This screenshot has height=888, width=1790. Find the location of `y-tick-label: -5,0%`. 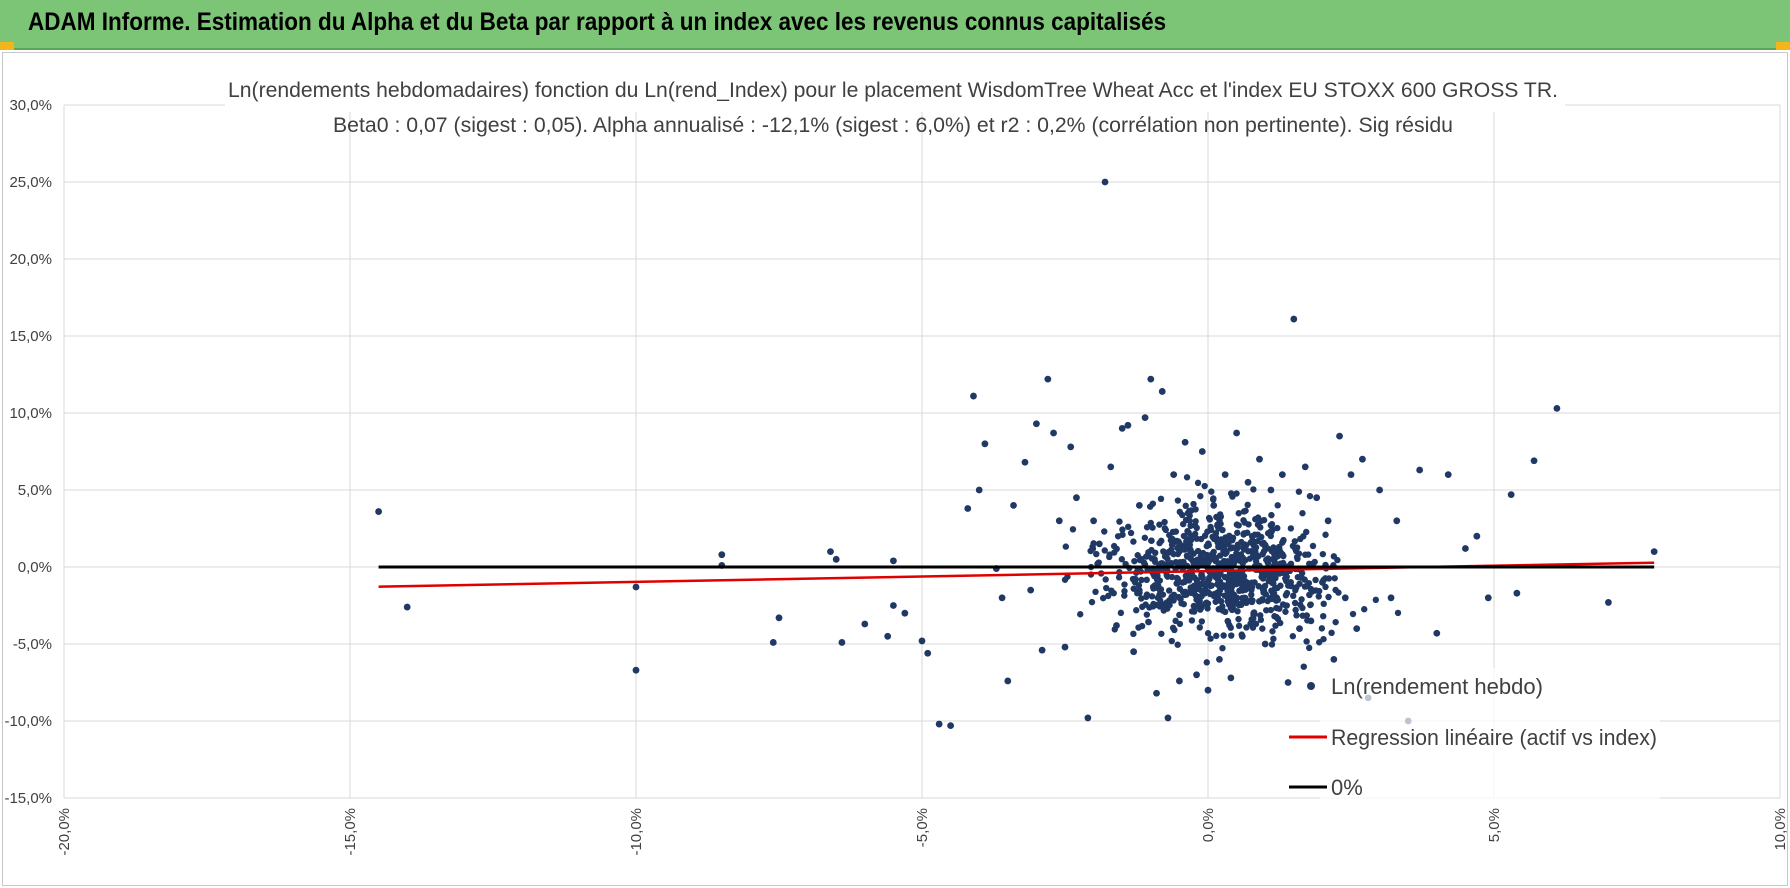

y-tick-label: -5,0% is located at coordinates (32, 644).